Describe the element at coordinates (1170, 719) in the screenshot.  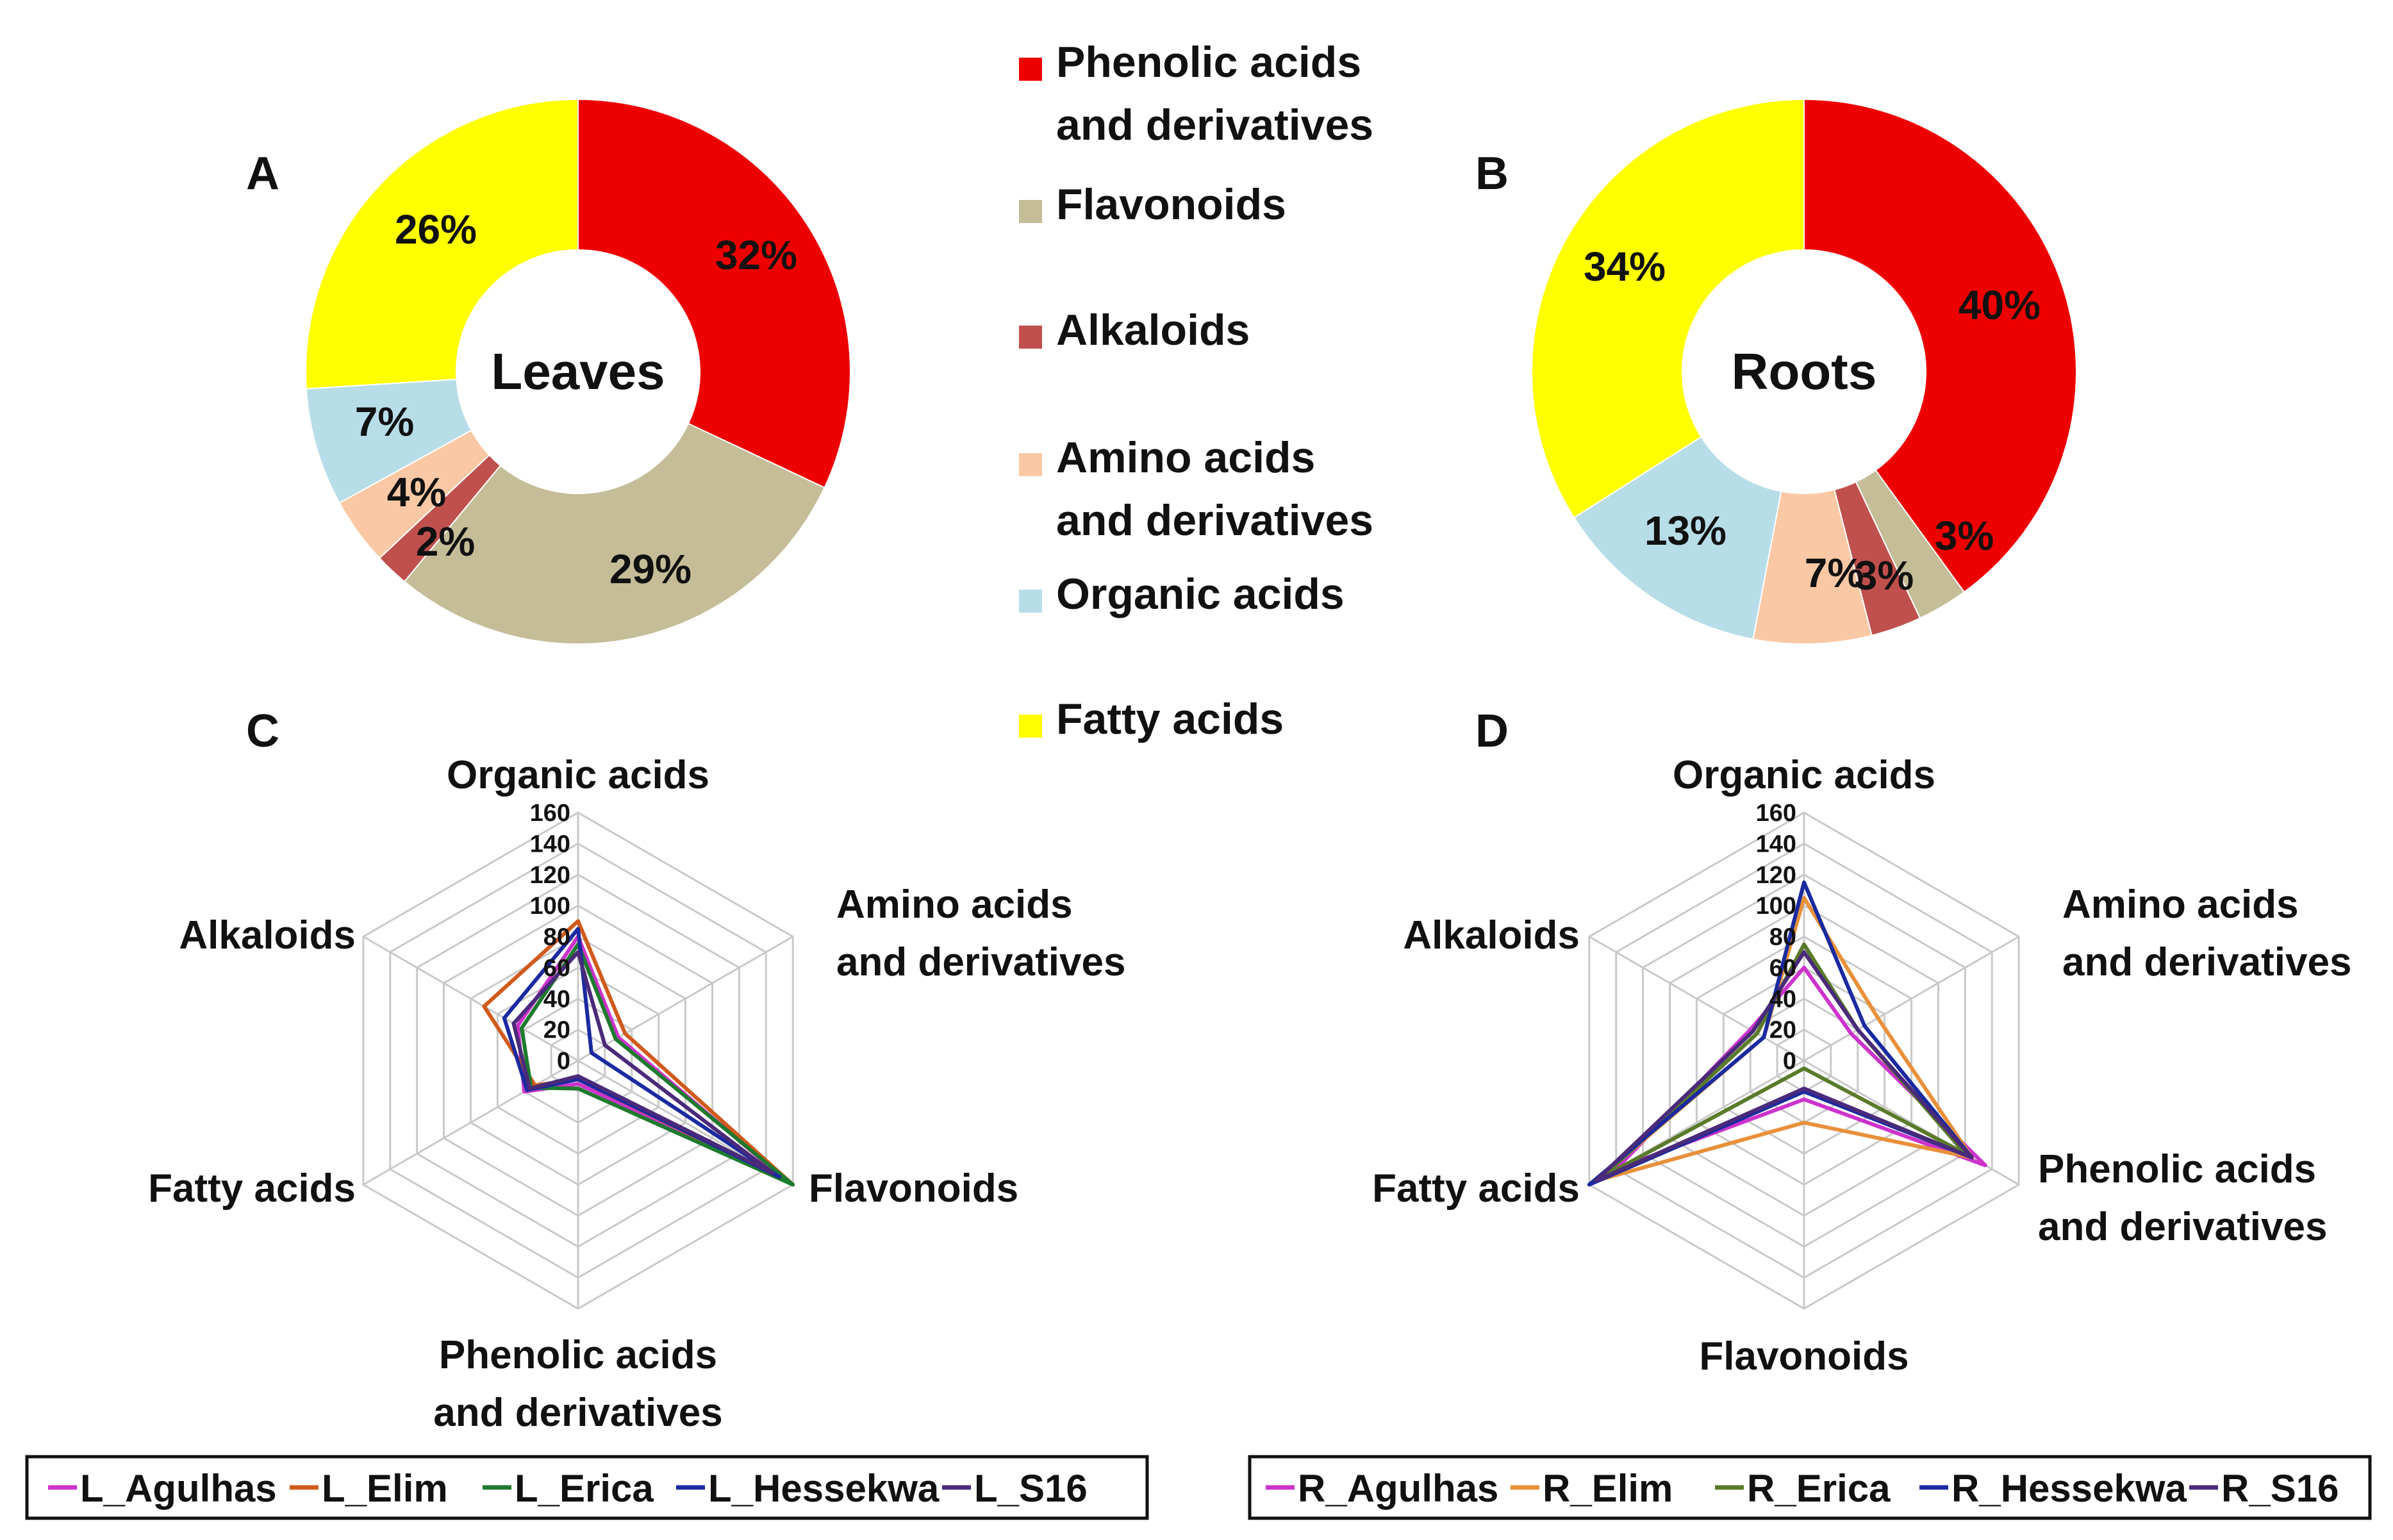
I see `legend-label: Fatty acids` at that location.